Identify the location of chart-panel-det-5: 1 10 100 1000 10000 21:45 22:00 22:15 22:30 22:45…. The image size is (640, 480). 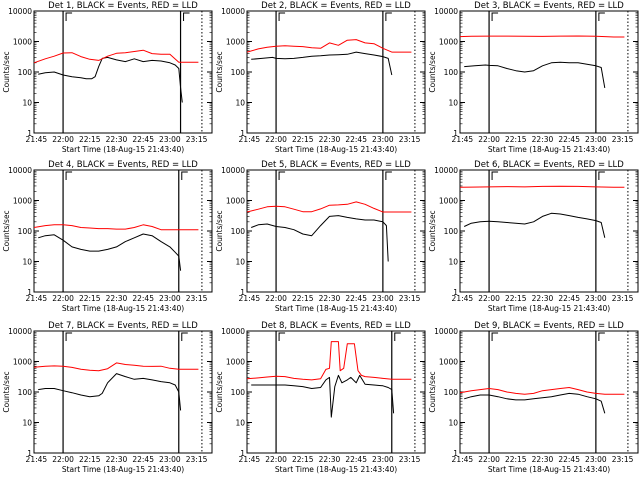
(320, 236).